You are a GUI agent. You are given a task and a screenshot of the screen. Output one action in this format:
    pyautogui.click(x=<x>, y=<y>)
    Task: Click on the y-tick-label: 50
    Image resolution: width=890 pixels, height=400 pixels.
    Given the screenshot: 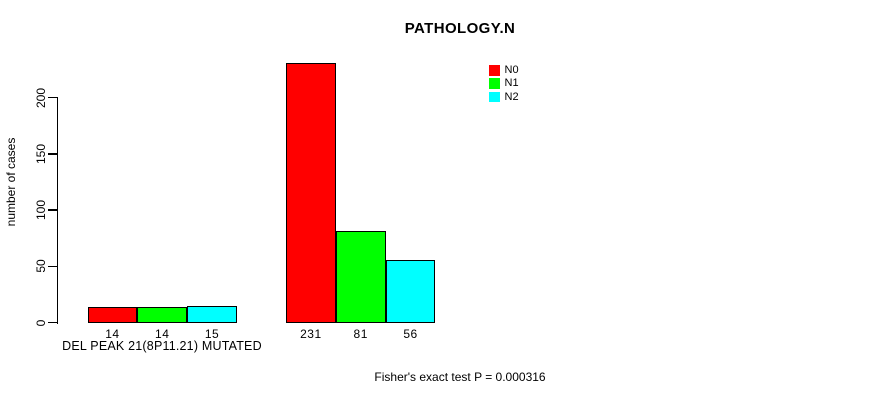 What is the action you would take?
    pyautogui.click(x=41, y=266)
    